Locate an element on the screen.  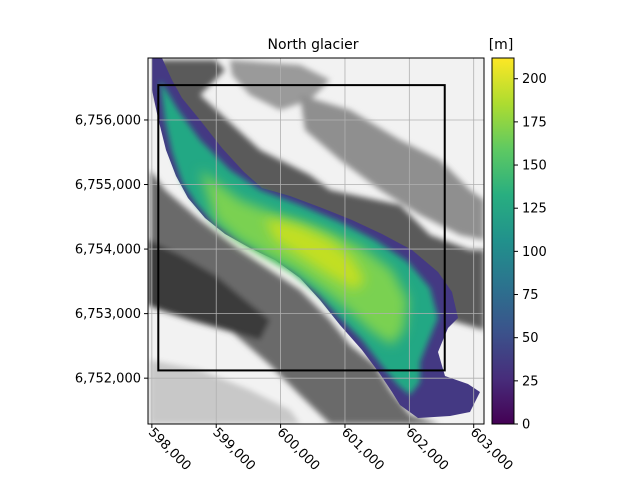
x-tick-label: 603,000 is located at coordinates (491, 449).